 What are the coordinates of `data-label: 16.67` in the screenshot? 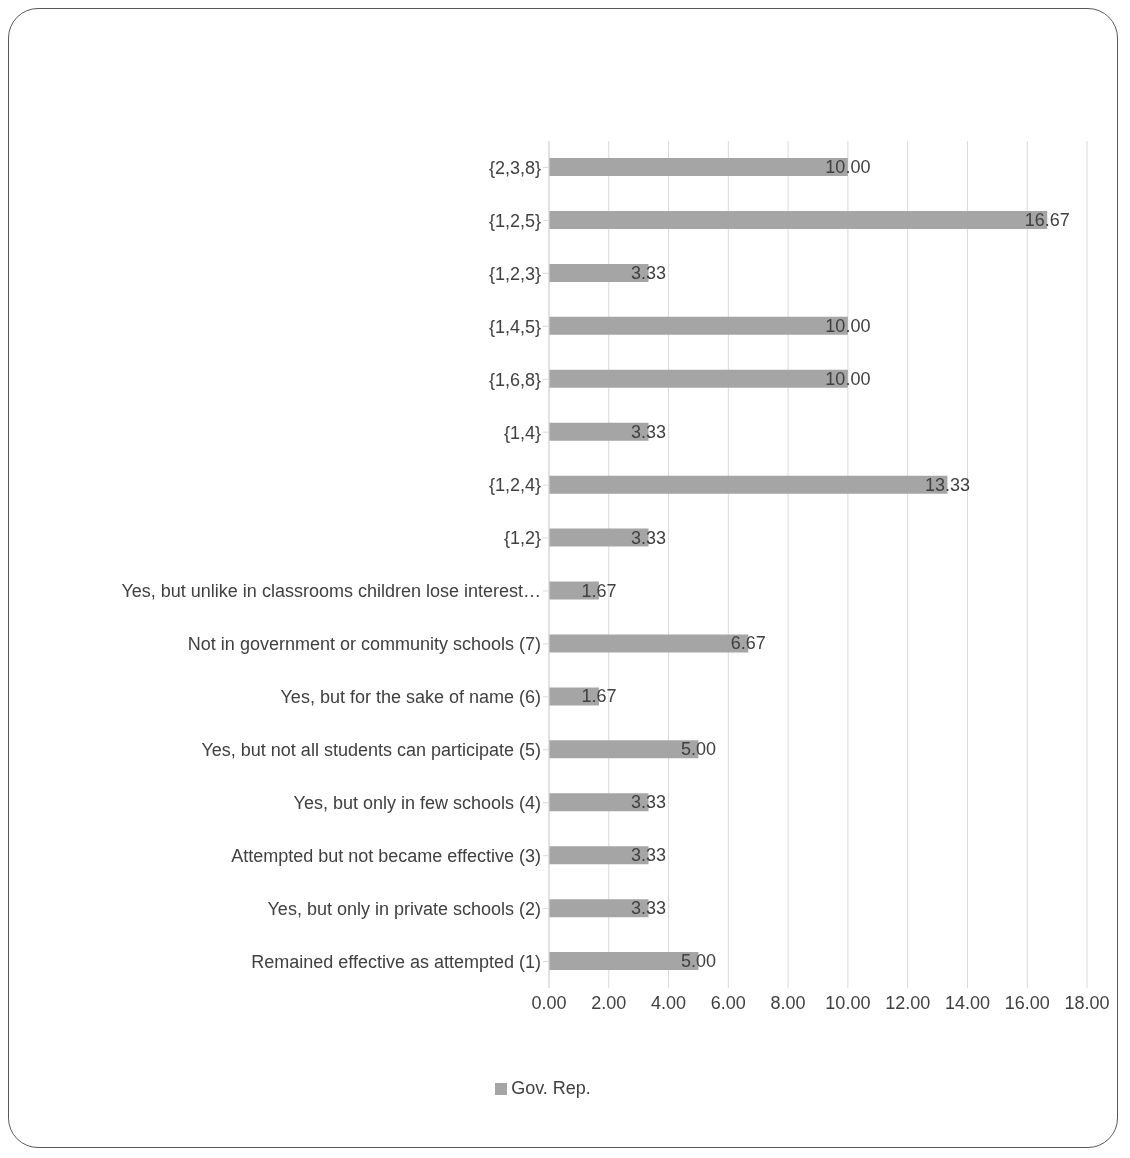 It's located at (1047, 219).